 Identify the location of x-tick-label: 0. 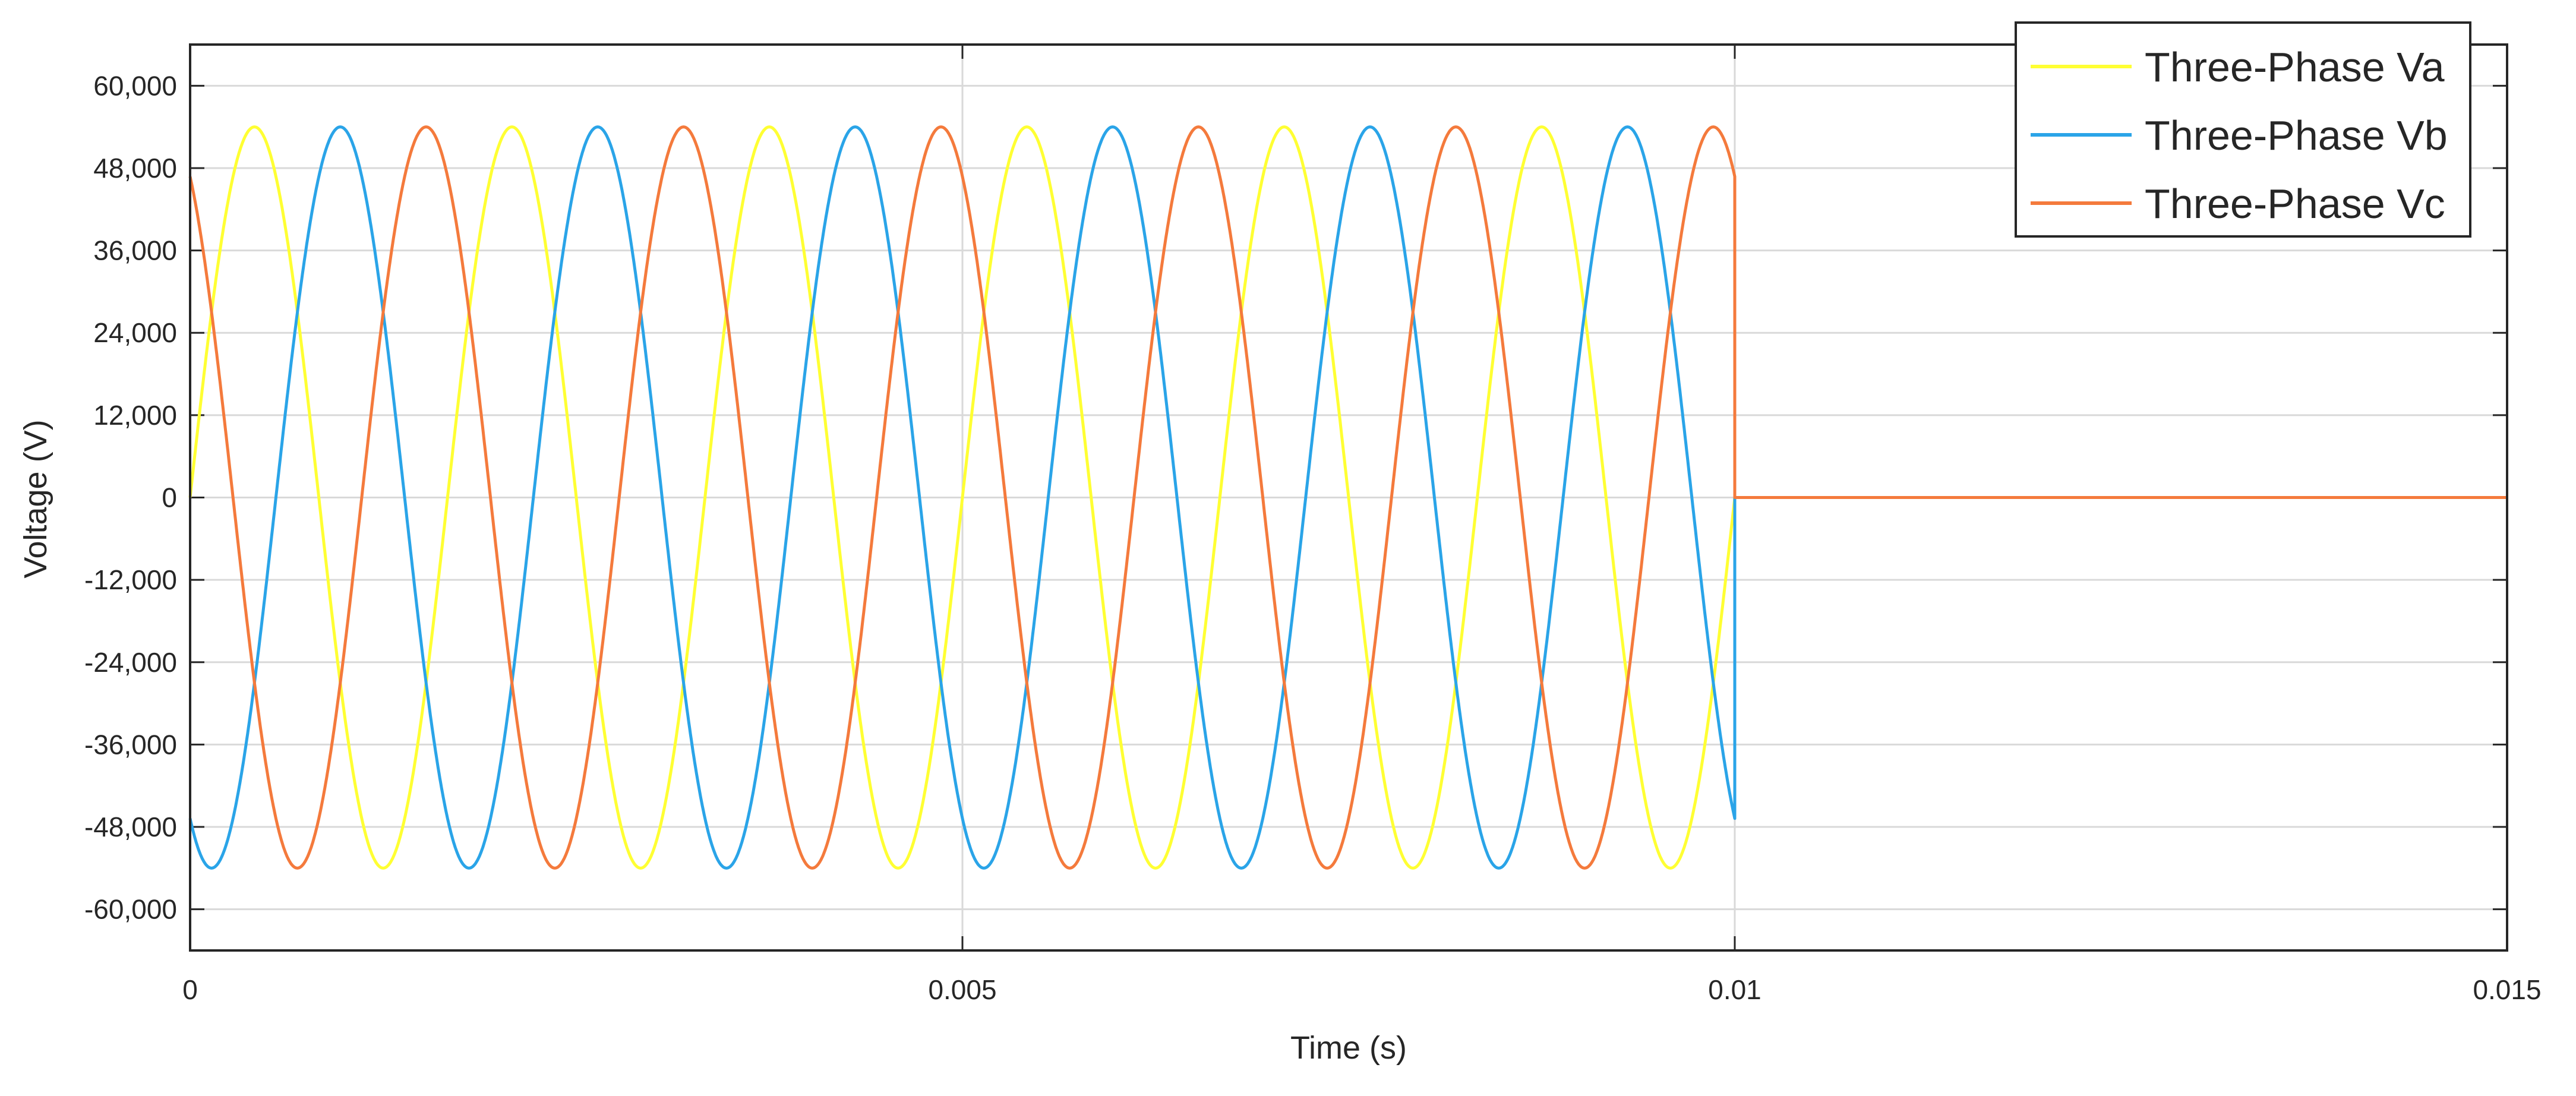
(190, 989).